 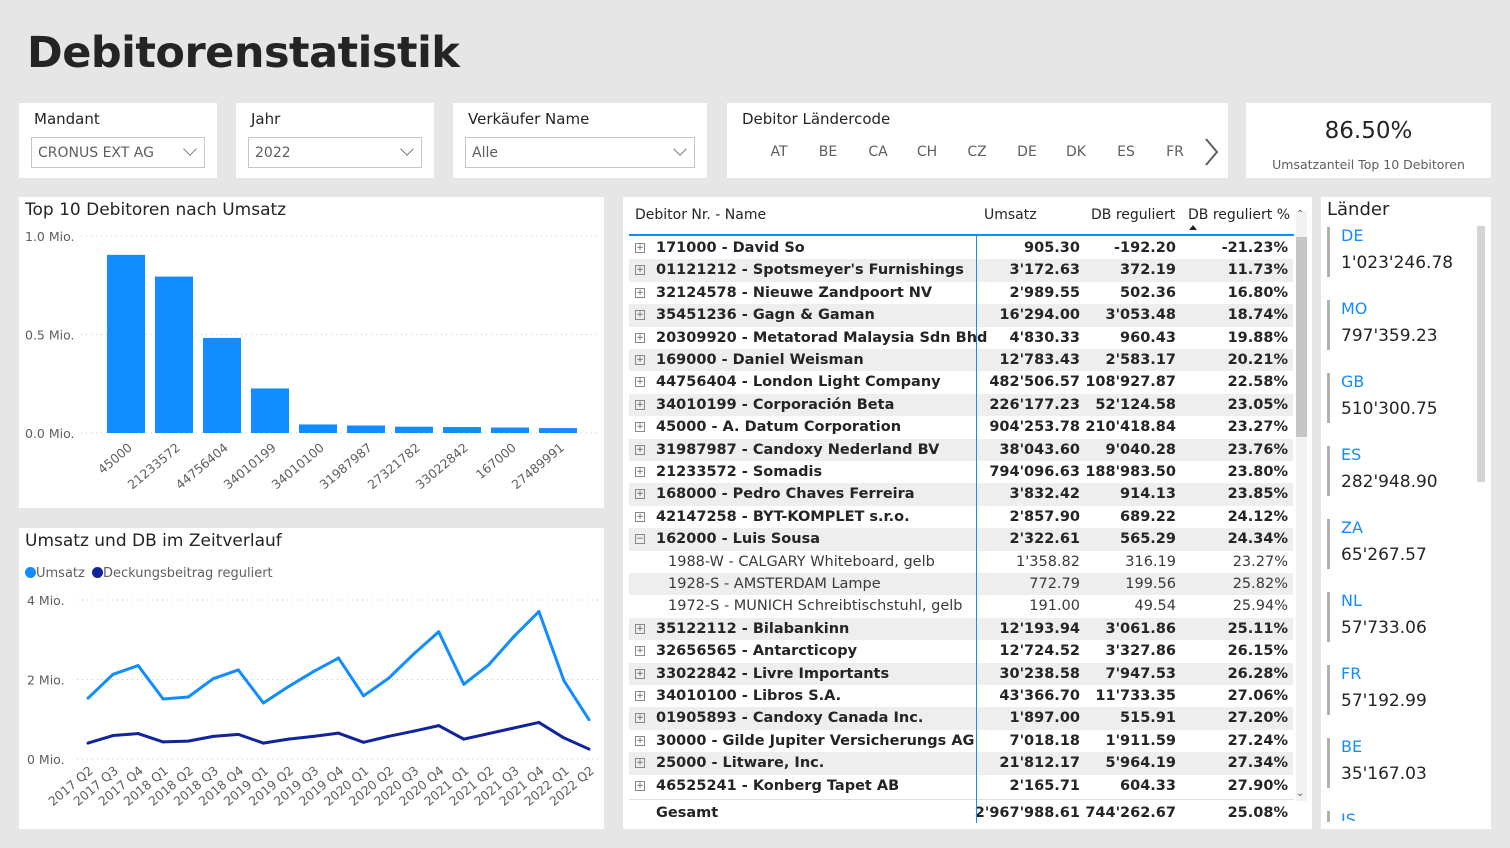 I want to click on row-pct: 27.90%, so click(x=1257, y=785).